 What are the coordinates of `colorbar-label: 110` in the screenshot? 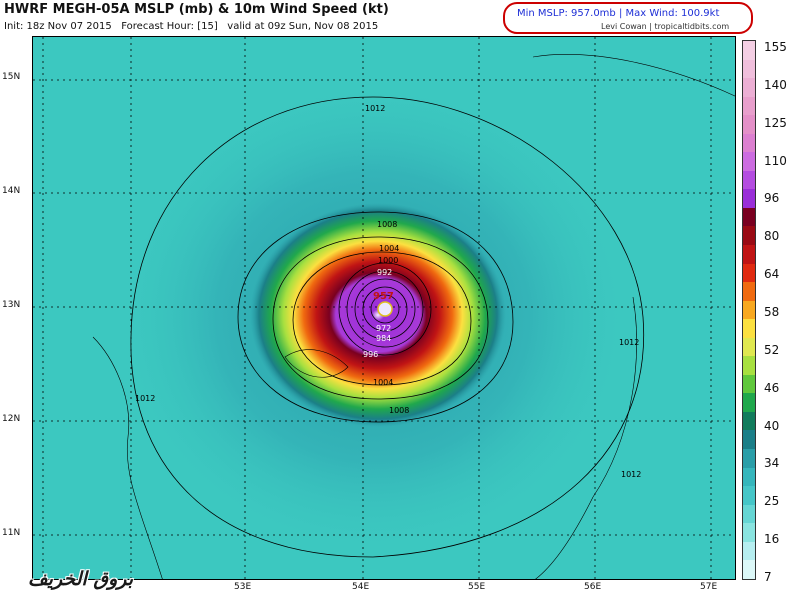 It's located at (775, 160).